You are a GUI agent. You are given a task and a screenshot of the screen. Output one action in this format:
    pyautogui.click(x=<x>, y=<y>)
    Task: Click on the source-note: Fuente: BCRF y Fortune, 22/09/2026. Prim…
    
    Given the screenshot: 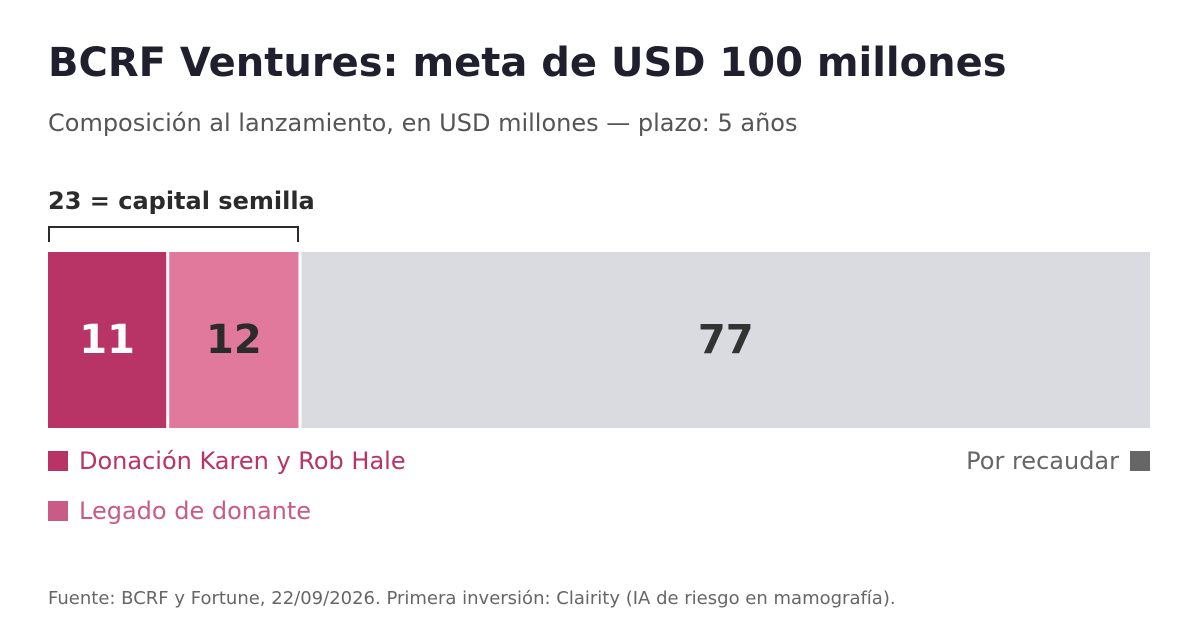 What is the action you would take?
    pyautogui.click(x=472, y=598)
    